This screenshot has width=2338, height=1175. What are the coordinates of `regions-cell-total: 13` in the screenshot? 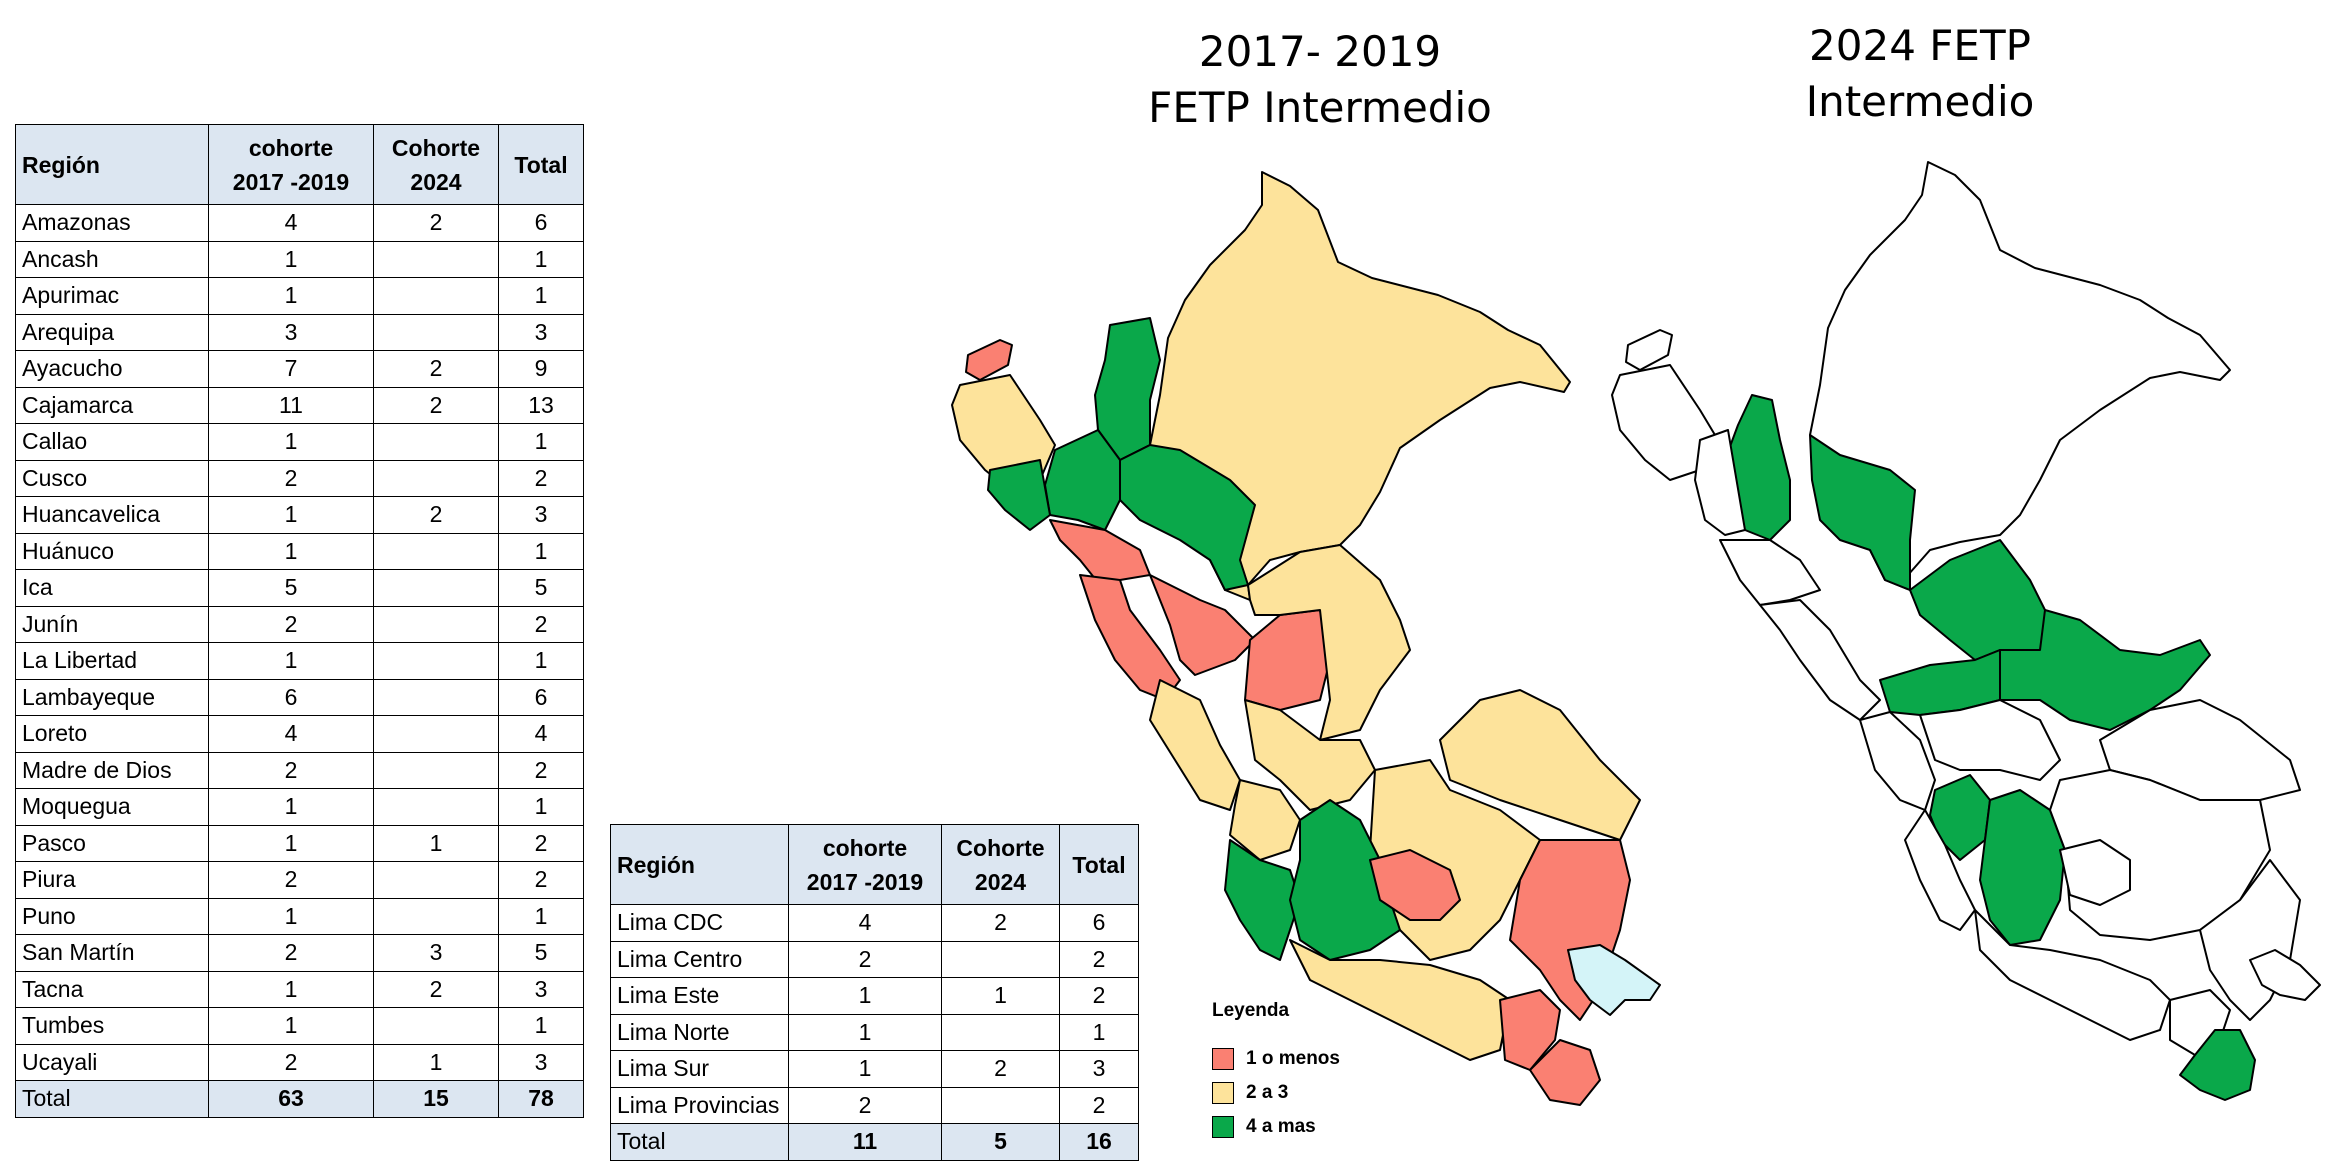 It's located at (541, 405).